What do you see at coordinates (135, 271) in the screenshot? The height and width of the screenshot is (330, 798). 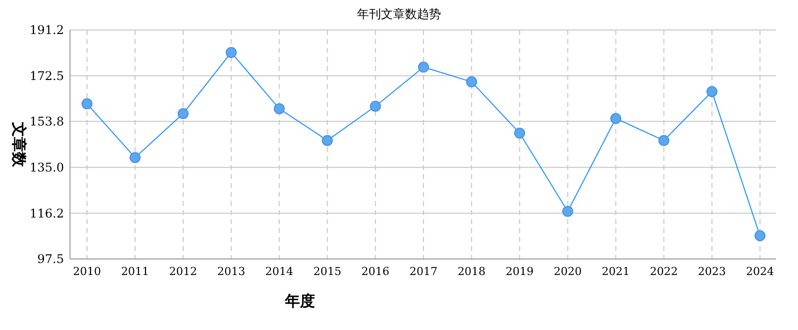 I see `x-tick-label: 2011` at bounding box center [135, 271].